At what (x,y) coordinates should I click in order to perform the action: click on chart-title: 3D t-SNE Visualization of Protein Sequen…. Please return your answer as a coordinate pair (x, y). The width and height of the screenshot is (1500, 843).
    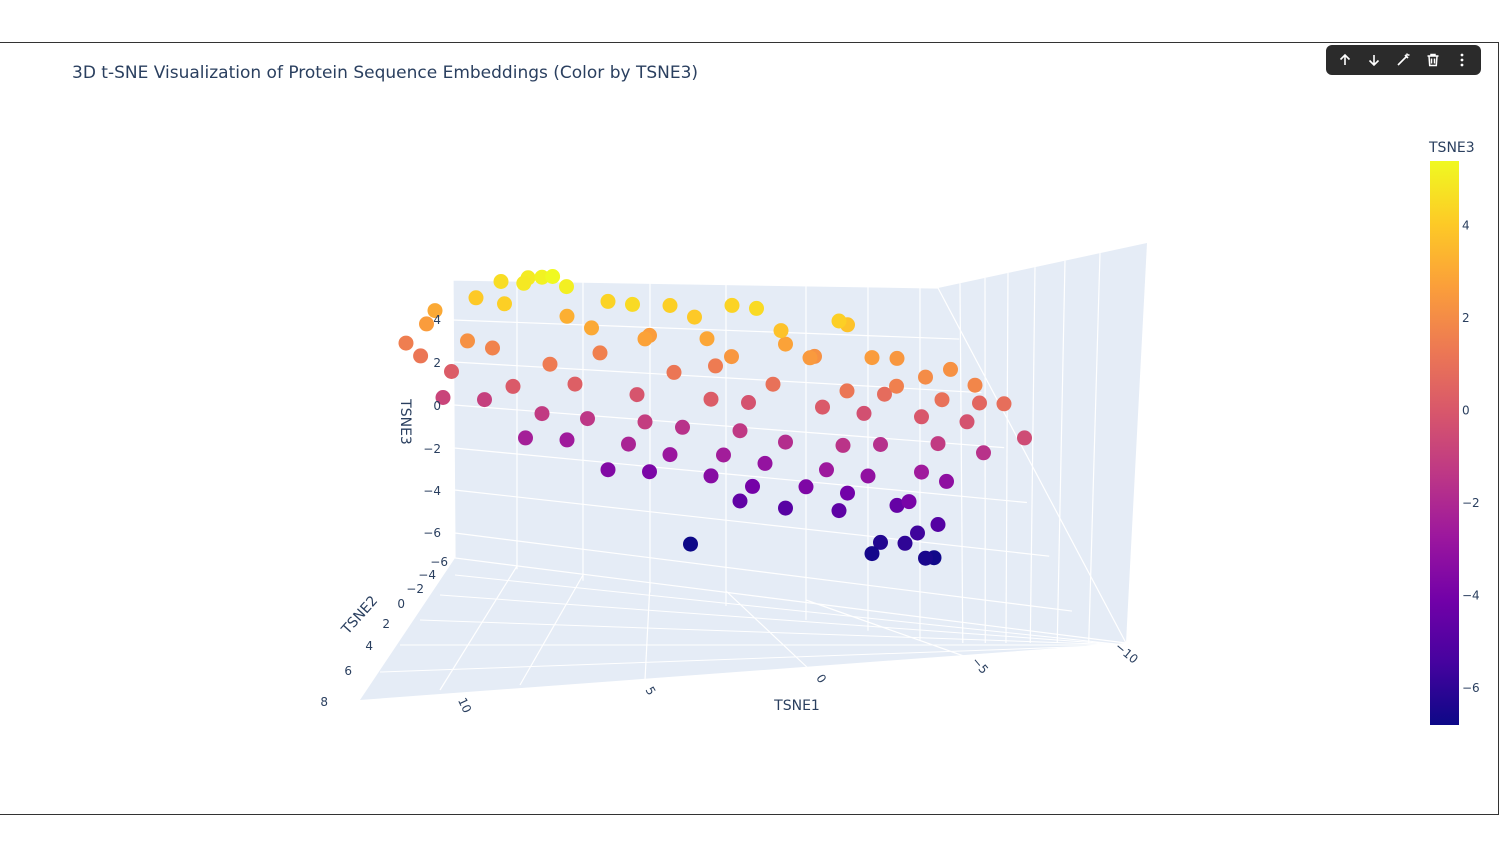
    Looking at the image, I should click on (385, 73).